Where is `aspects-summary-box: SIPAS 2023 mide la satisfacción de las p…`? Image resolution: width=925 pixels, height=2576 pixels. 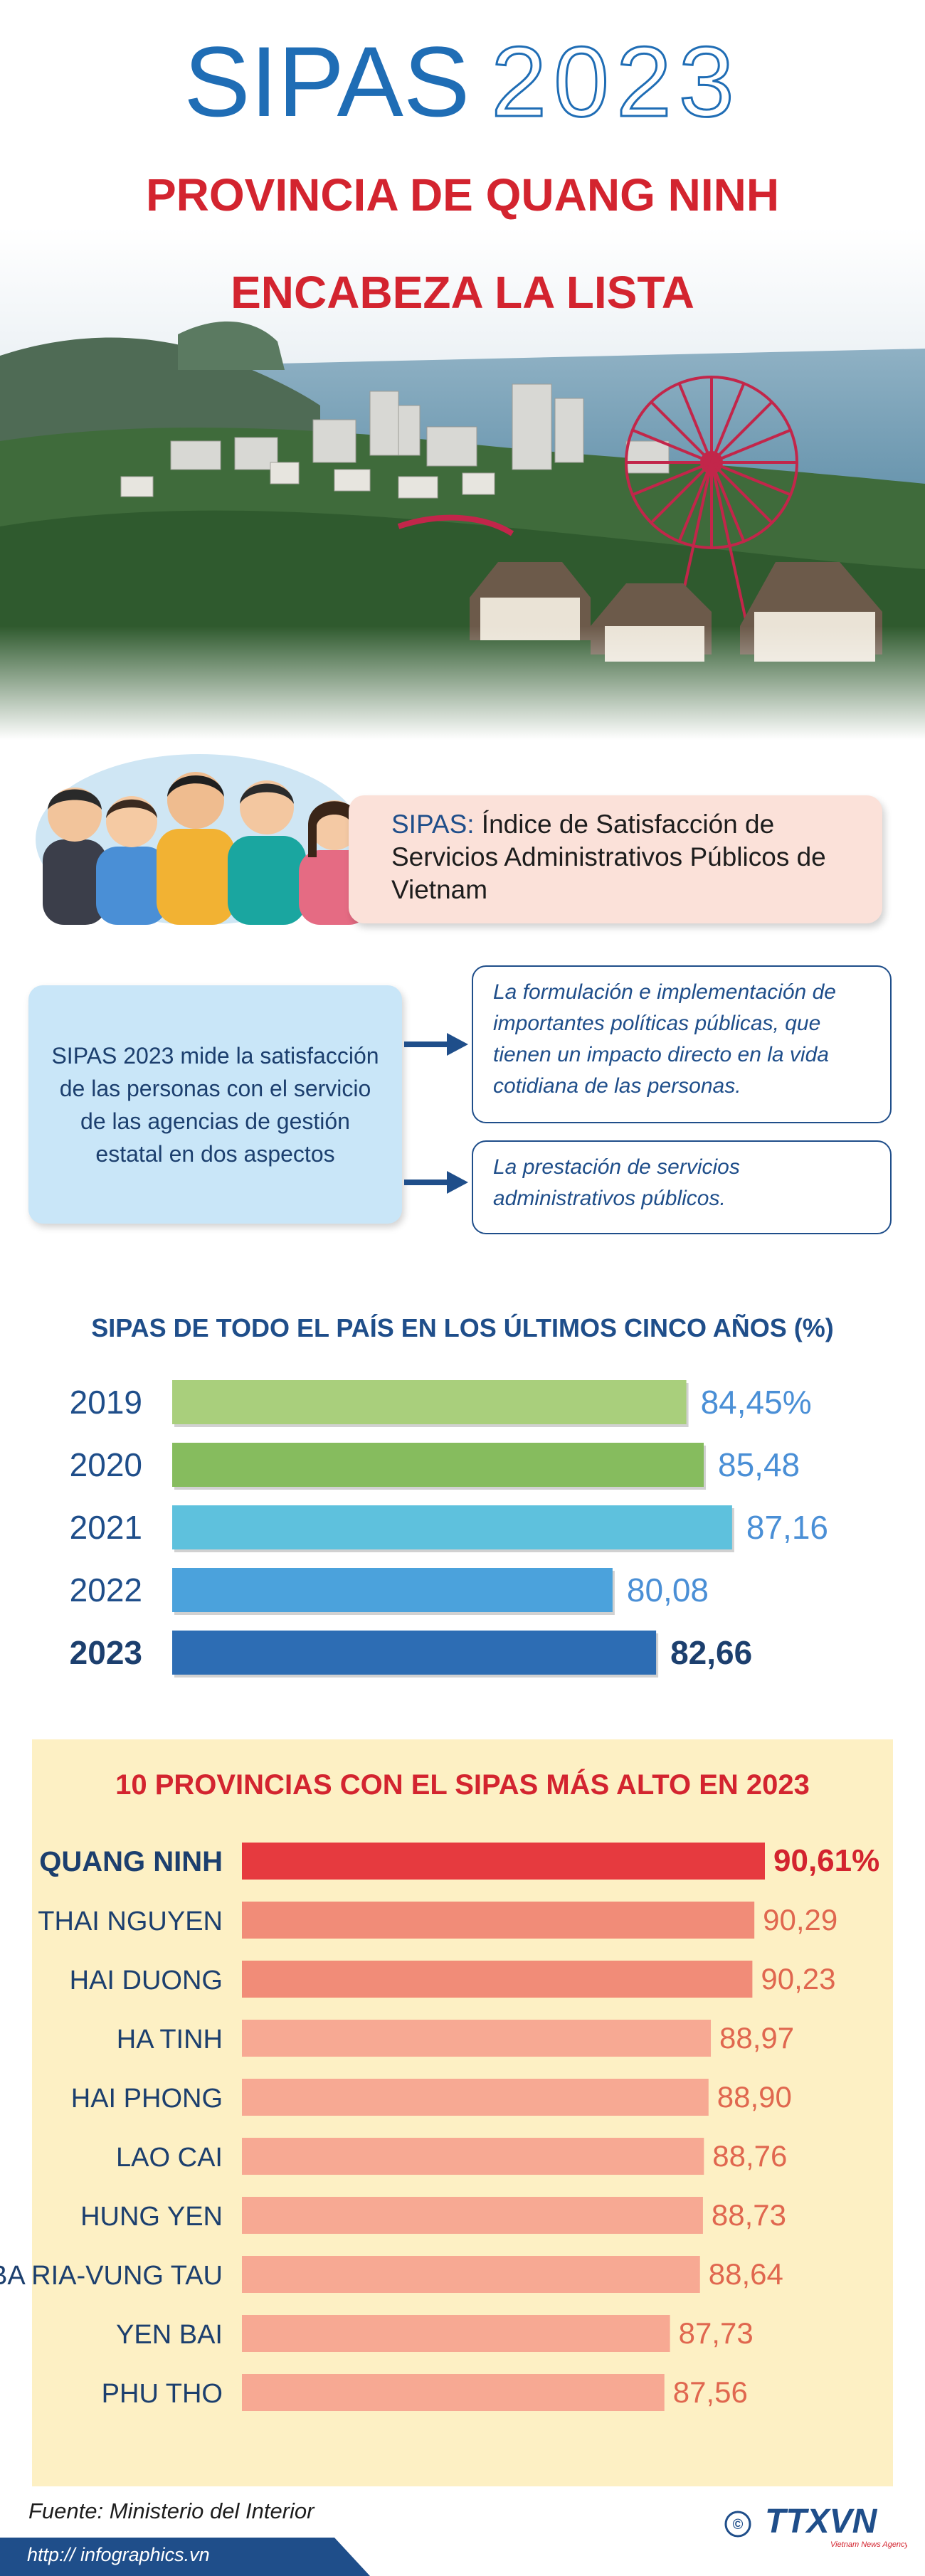 aspects-summary-box: SIPAS 2023 mide la satisfacción de las p… is located at coordinates (215, 1104).